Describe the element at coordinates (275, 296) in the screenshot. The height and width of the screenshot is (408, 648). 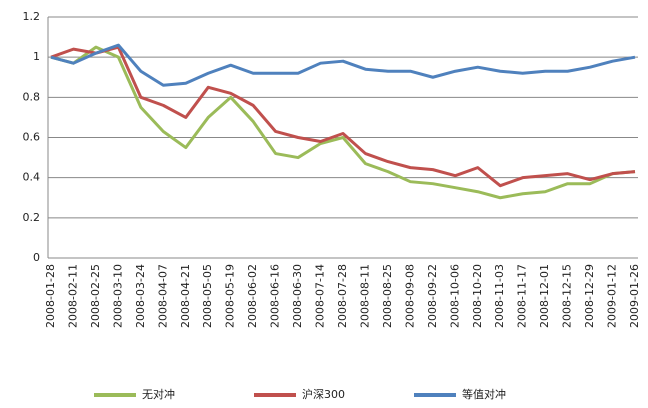
I see `x-tick-label: 2008-06-16` at that location.